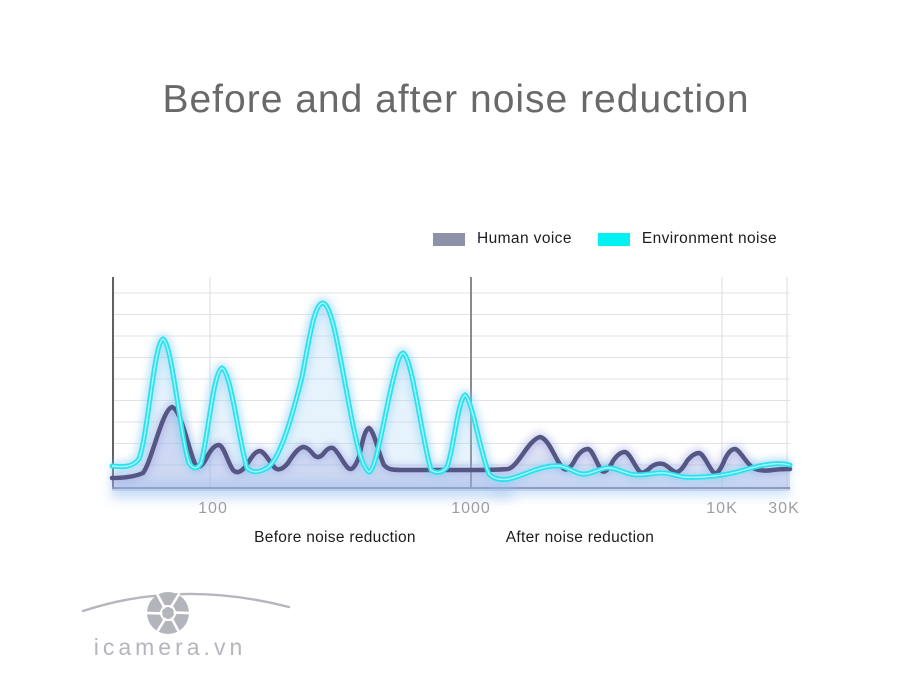 This screenshot has width=912, height=682. I want to click on environment-noise-swatch-icon, so click(613, 239).